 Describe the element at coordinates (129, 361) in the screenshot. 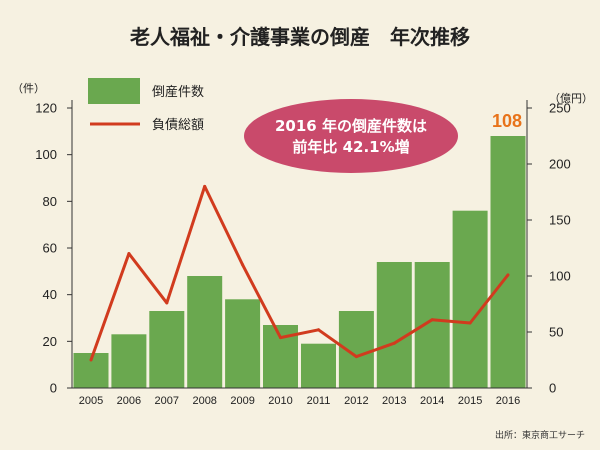

I see `bar-2006` at that location.